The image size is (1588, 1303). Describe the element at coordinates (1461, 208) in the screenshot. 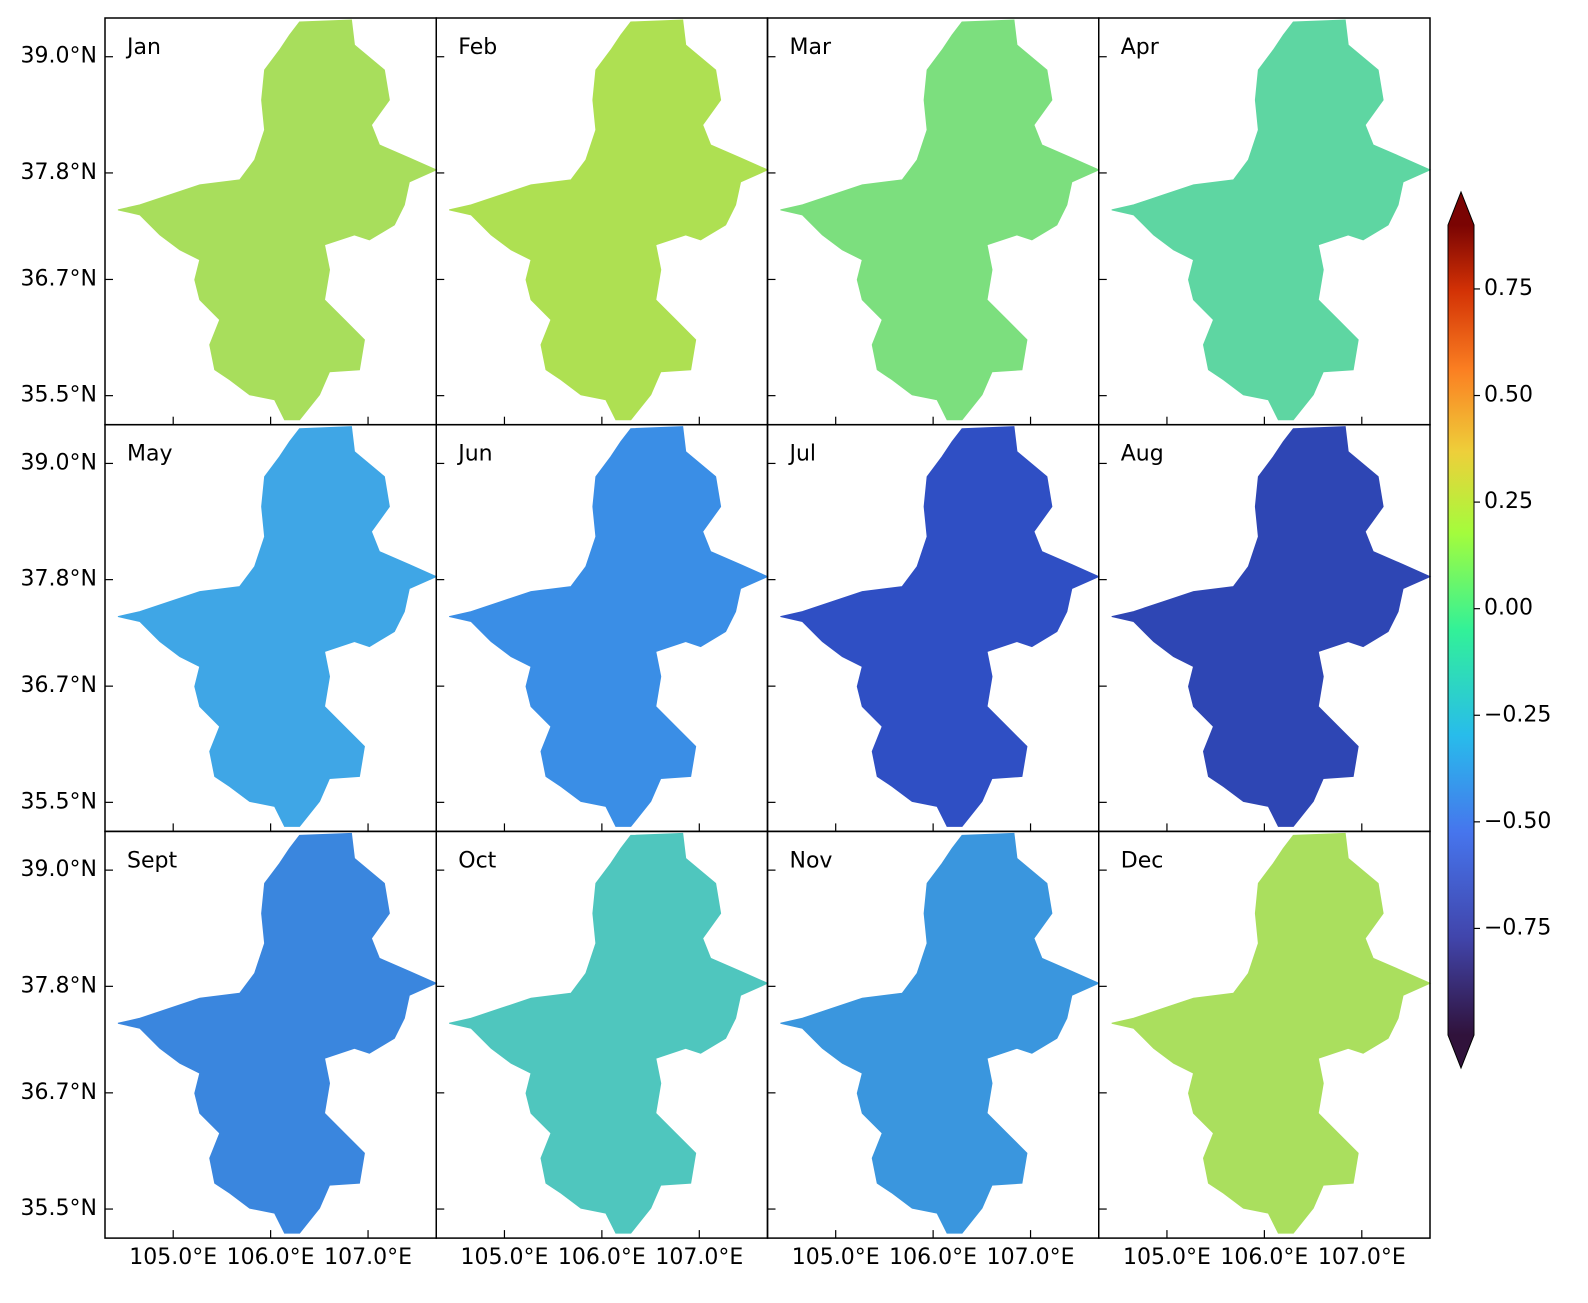

I see `colorbar-extend-top` at that location.